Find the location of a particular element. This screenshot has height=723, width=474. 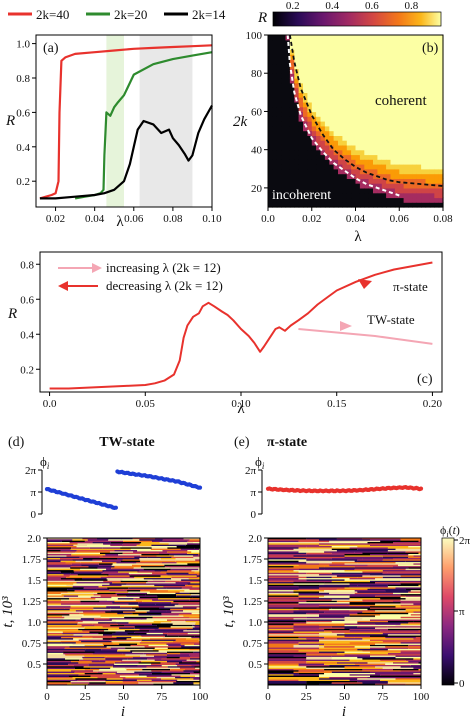

y-axis-label-b: 2k is located at coordinates (240, 122).